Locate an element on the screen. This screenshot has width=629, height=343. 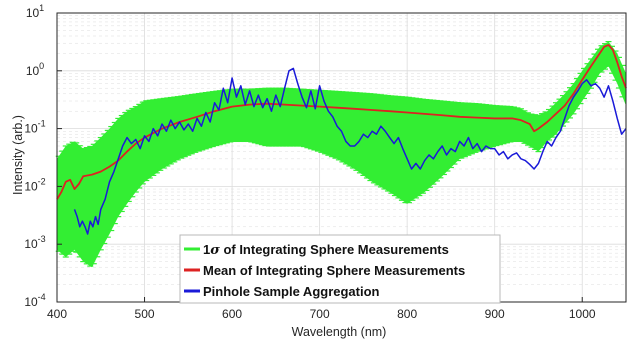
legend-band-rest: of Integrating Sphere Measurements is located at coordinates (334, 249).